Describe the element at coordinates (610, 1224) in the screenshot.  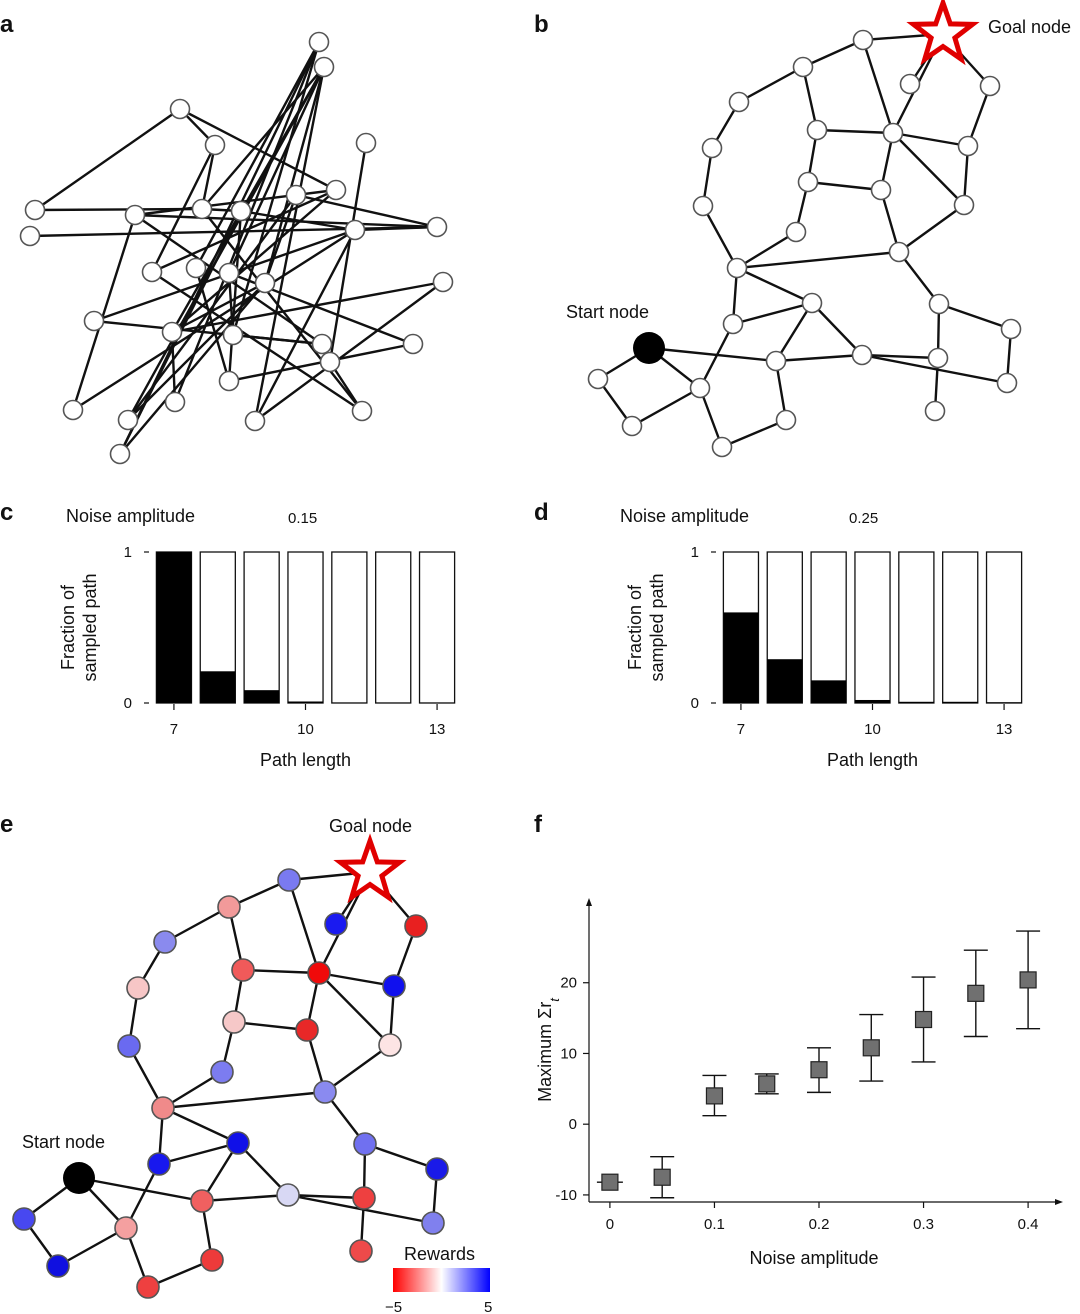
I see `x-tick-label: 0` at that location.